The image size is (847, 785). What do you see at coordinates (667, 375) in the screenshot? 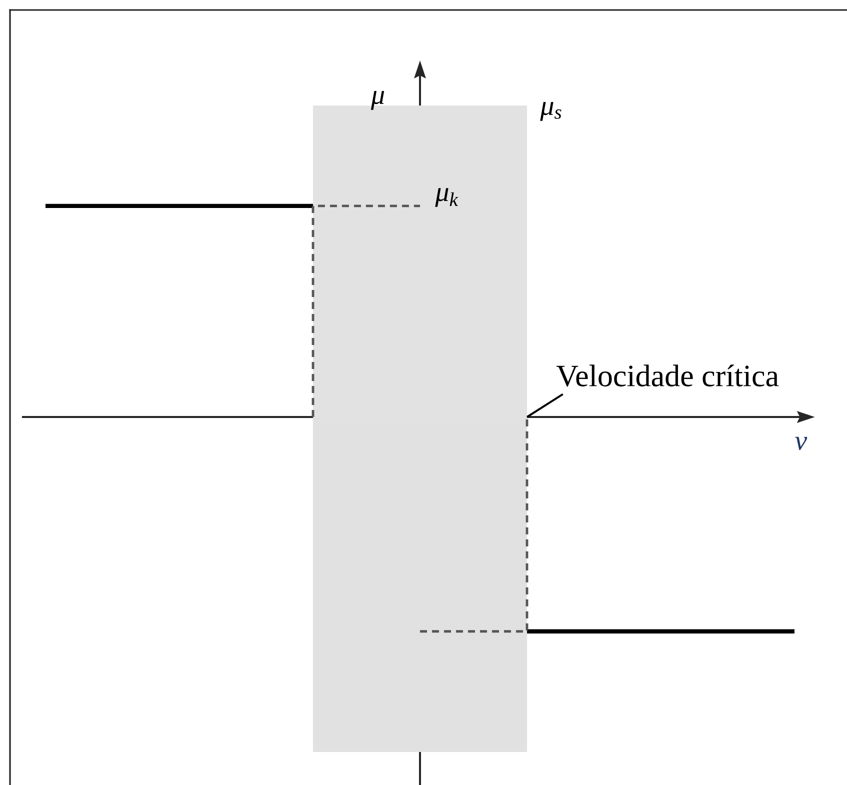
I see `annotation: Velocidade crítica` at bounding box center [667, 375].